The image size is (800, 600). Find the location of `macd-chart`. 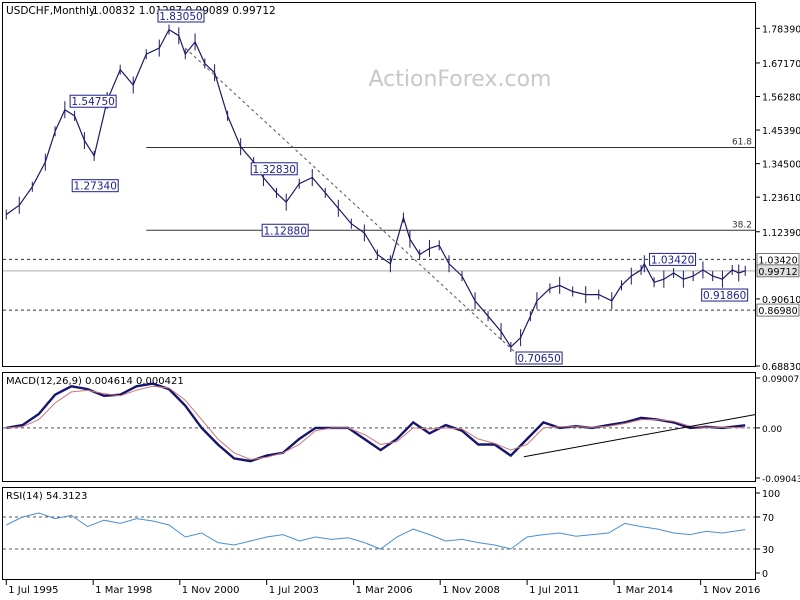

macd-chart is located at coordinates (379, 422).